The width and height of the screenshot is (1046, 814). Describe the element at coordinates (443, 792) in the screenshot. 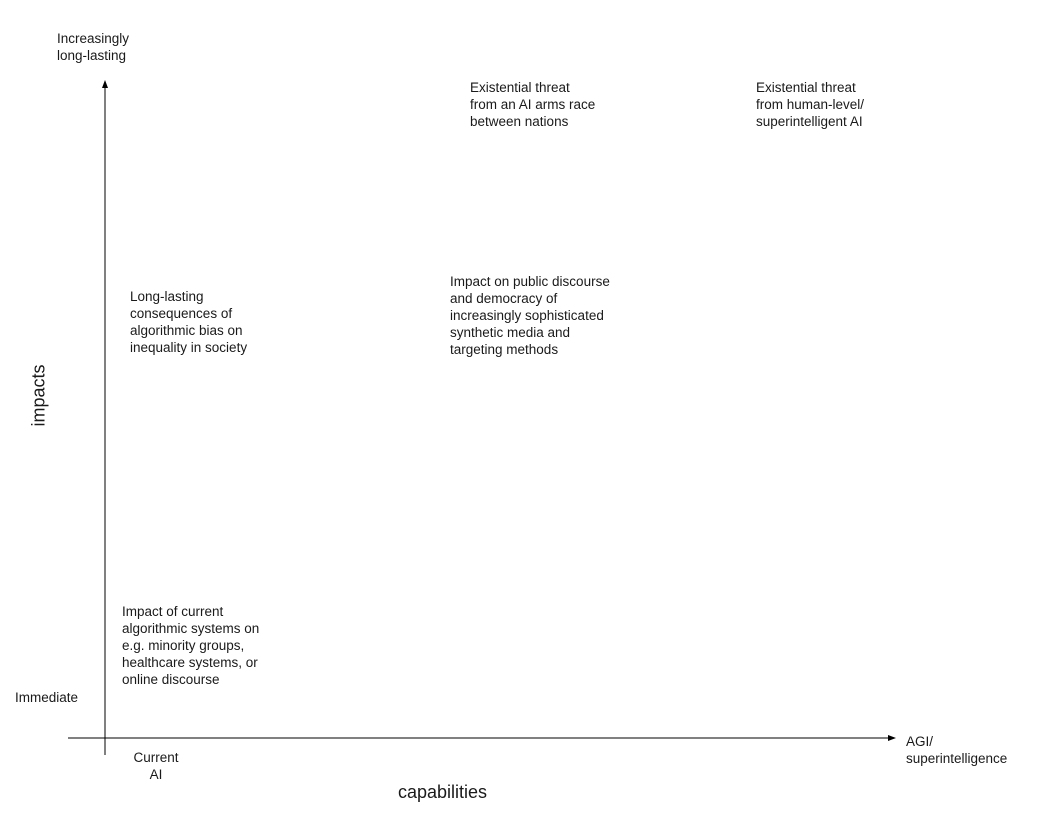

I see `x-axis-label: capabilities` at that location.